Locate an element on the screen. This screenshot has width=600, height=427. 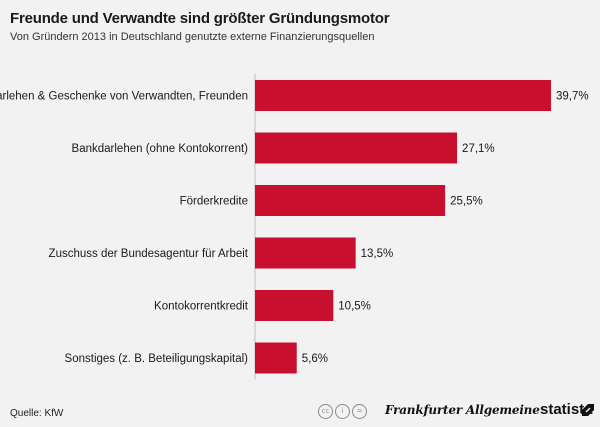
license-icons: cc i = is located at coordinates (342, 411).